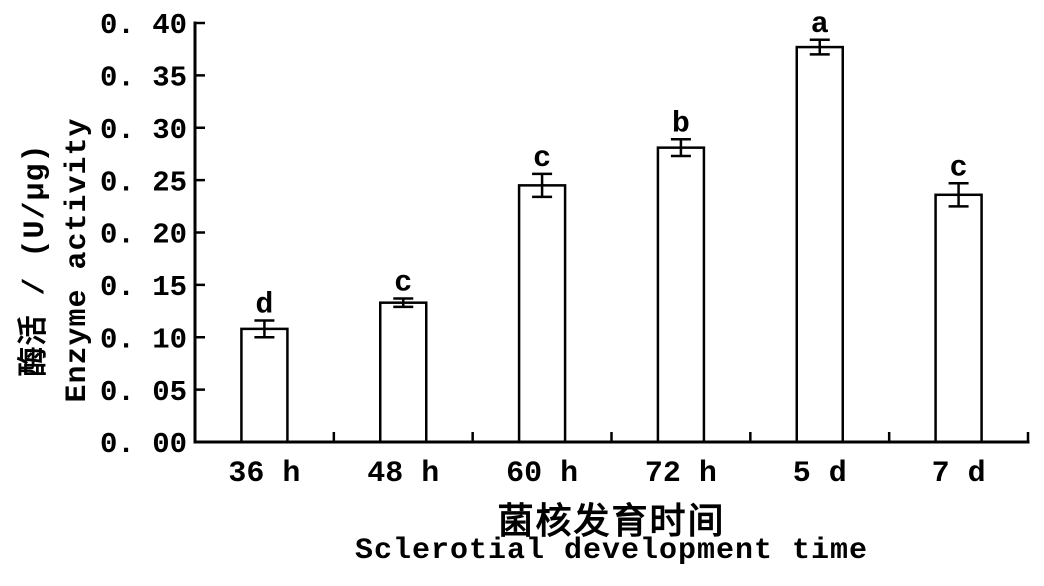 The image size is (1044, 586). I want to click on x-axis-title-en: Sclerotial development time, so click(611, 551).